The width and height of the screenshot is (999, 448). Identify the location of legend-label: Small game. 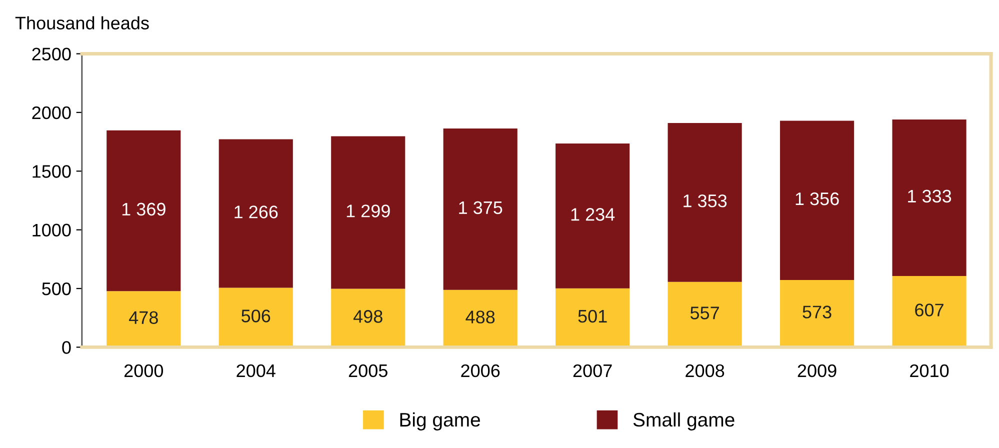
(683, 421).